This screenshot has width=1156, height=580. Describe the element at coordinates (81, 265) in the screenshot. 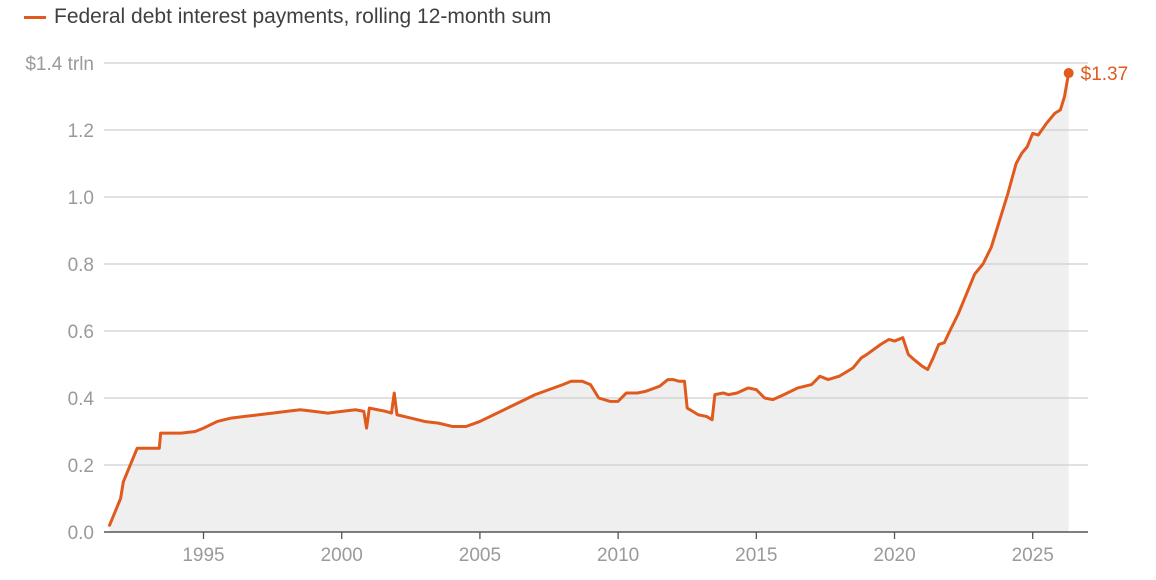

I see `y-tick-label-4: 0.8` at that location.